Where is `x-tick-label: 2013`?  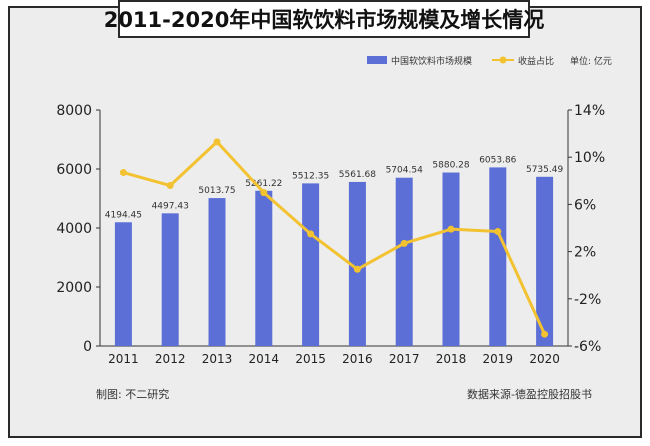
x-tick-label: 2013 is located at coordinates (217, 359).